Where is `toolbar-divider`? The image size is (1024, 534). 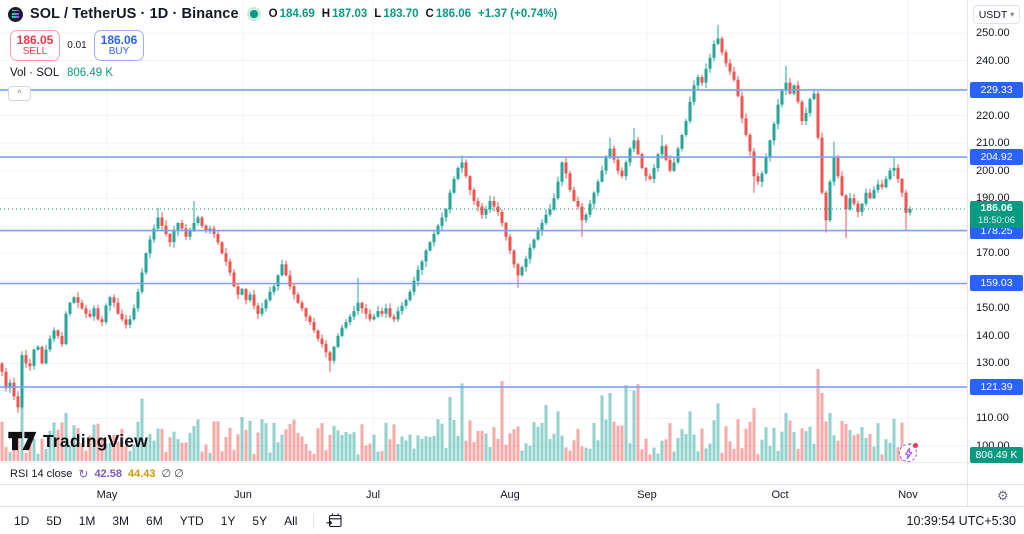
toolbar-divider is located at coordinates (314, 520).